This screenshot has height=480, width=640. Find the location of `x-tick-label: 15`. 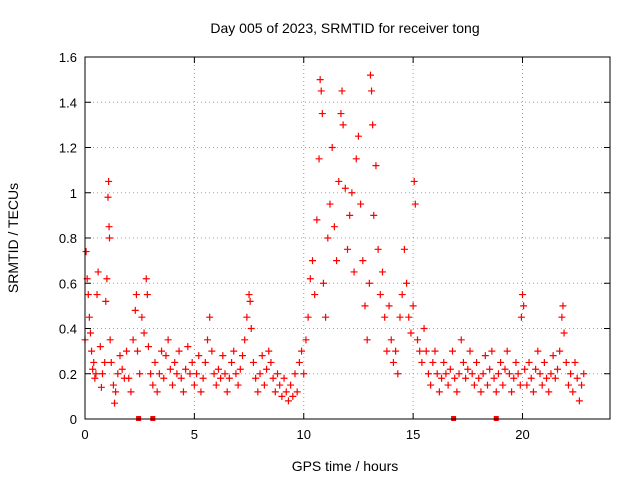

x-tick-label: 15 is located at coordinates (413, 434).